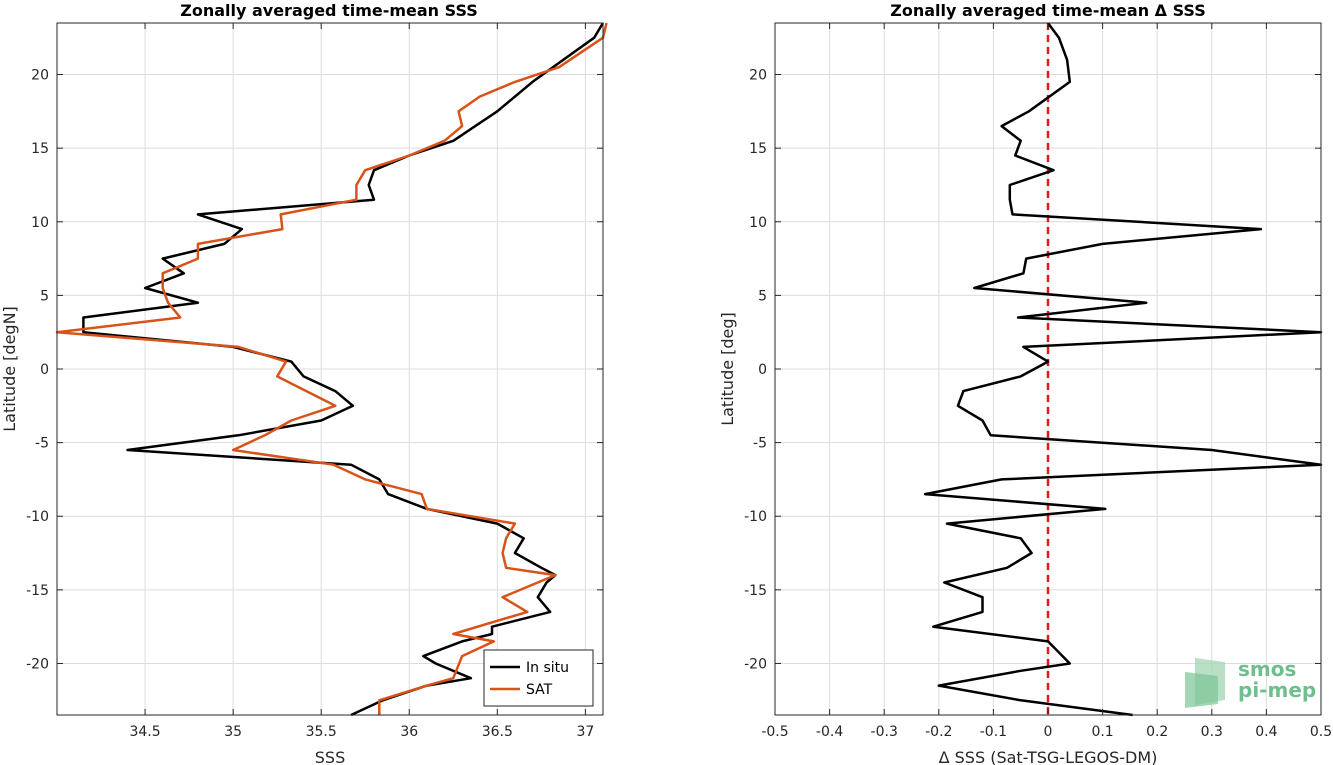  Describe the element at coordinates (585, 732) in the screenshot. I see `x-tick-label: 37` at that location.